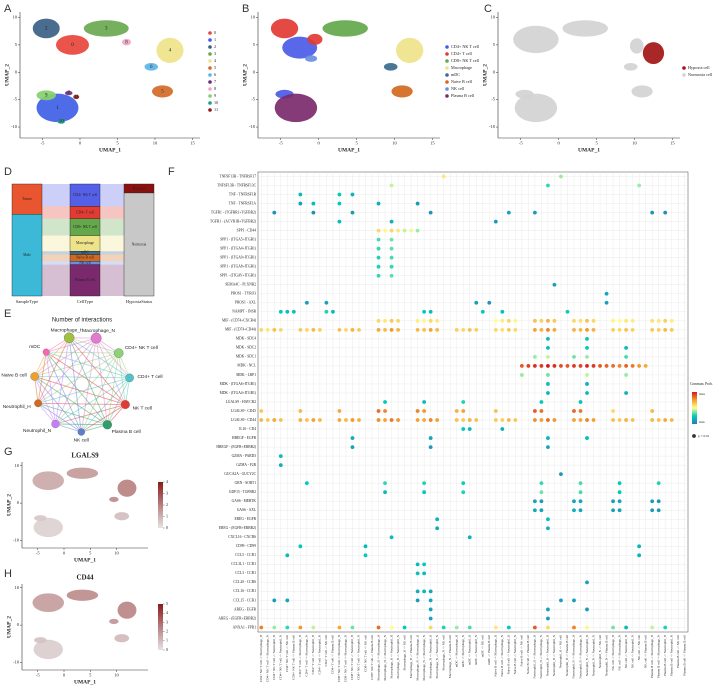  Describe the element at coordinates (84, 263) in the screenshot. I see `node-label: NK cell` at that location.